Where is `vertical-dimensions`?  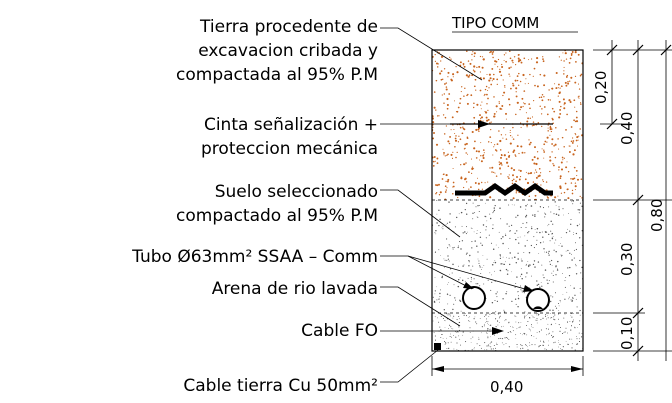 vertical-dimensions is located at coordinates (632, 200).